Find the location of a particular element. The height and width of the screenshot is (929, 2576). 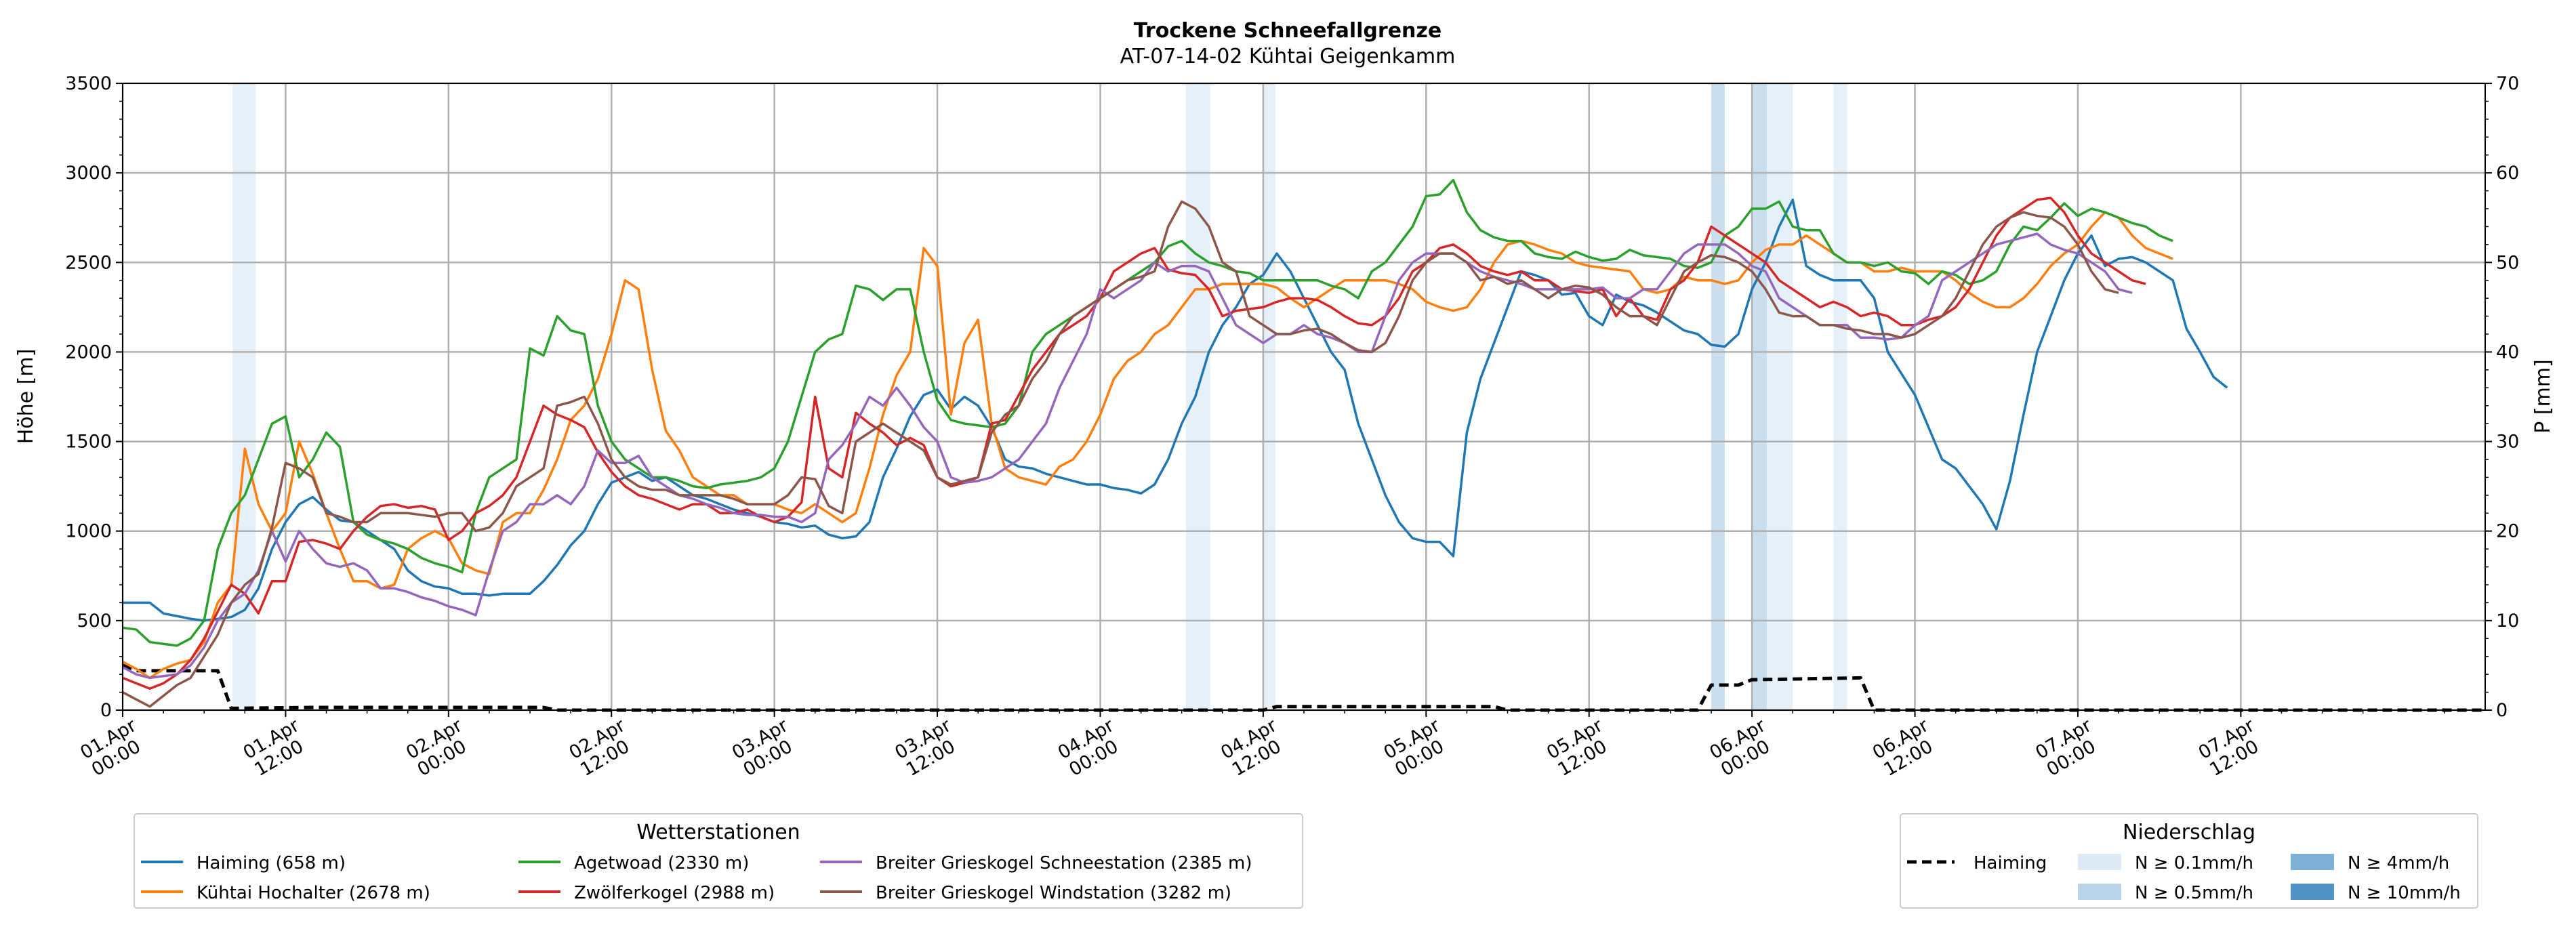

y2-tick-label: 30 is located at coordinates (2507, 442).